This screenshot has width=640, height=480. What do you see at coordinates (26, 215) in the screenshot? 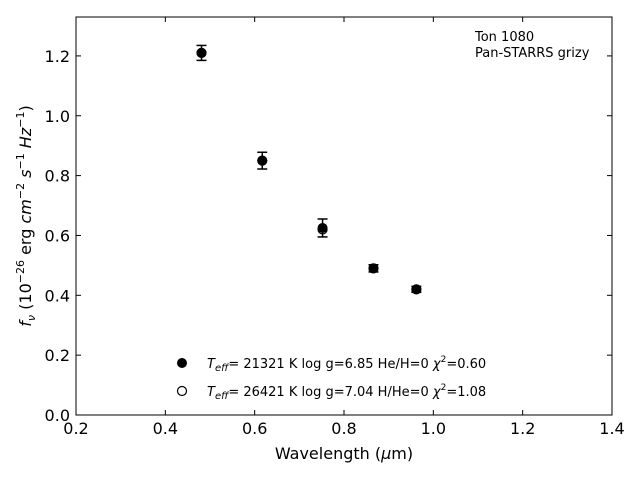
I see `y-axis-label: fν (10−26 erg cm−2 s−1 Hz−1)` at bounding box center [26, 215].